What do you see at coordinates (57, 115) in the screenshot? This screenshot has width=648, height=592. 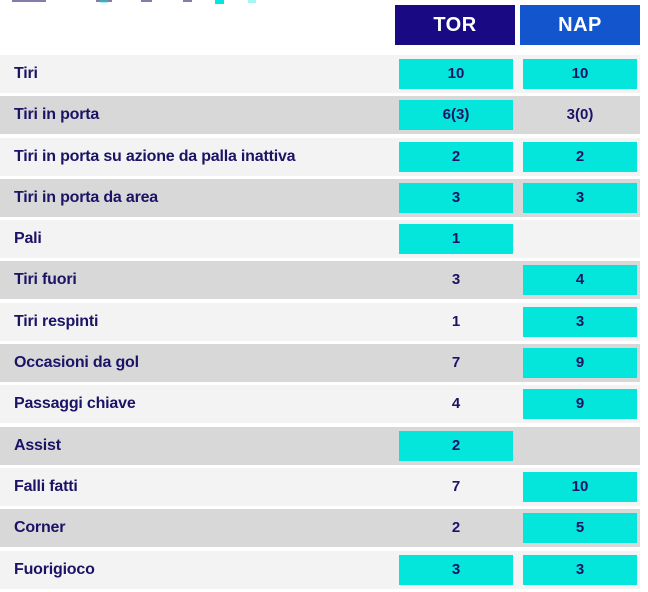 I see `stat-label: Tiri in porta` at bounding box center [57, 115].